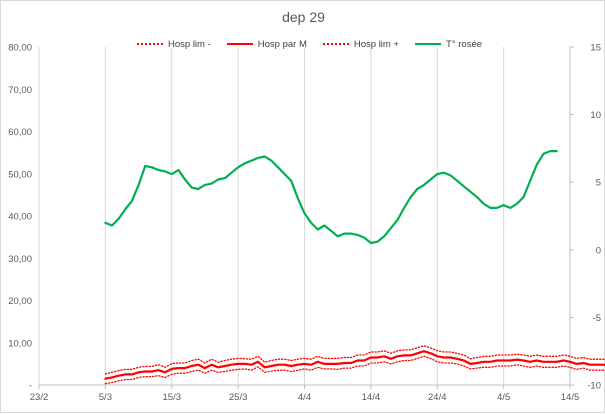 The height and width of the screenshot is (414, 605). What do you see at coordinates (20, 132) in the screenshot?
I see `y-left-tick-label: 60,00` at bounding box center [20, 132].